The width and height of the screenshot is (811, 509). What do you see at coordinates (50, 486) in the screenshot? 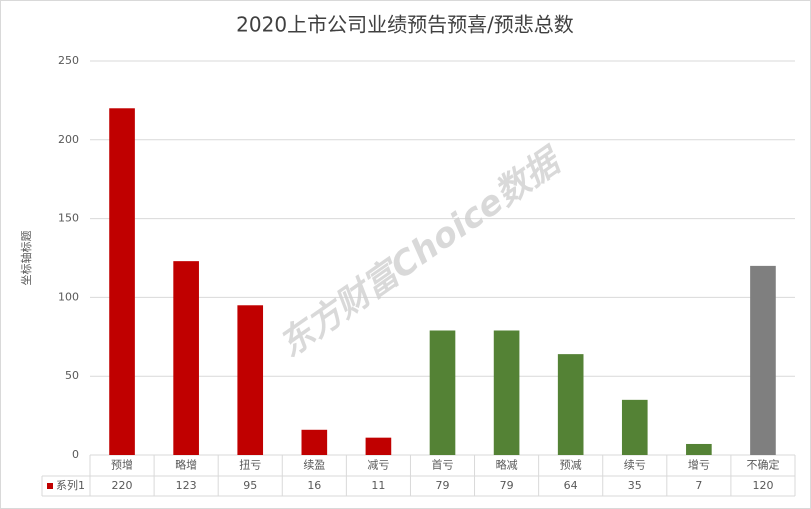
I see `legend-key` at bounding box center [50, 486].